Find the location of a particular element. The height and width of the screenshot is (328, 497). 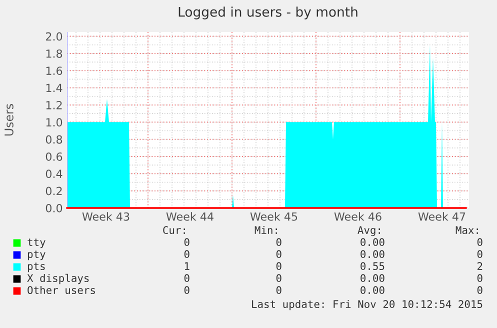

y-tick-label: 1.4 is located at coordinates (54, 88).